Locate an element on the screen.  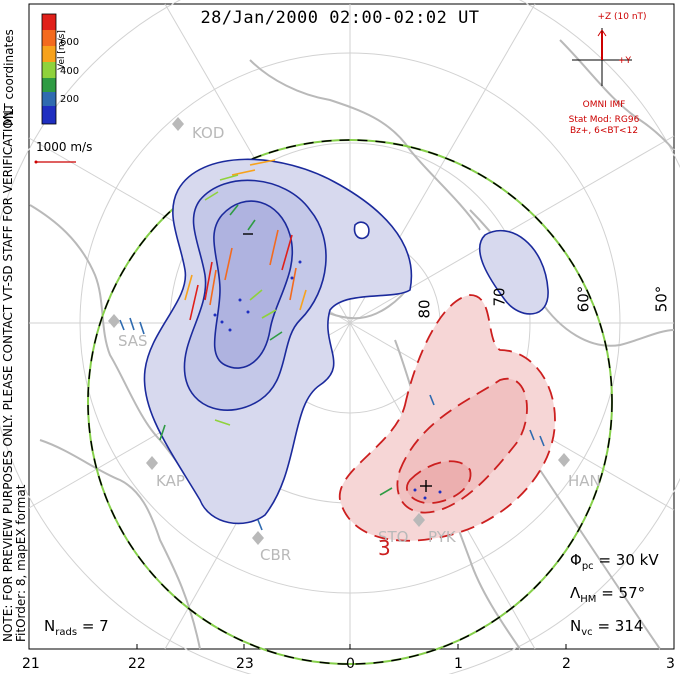
lat-label-60: 60° is located at coordinates (583, 299).